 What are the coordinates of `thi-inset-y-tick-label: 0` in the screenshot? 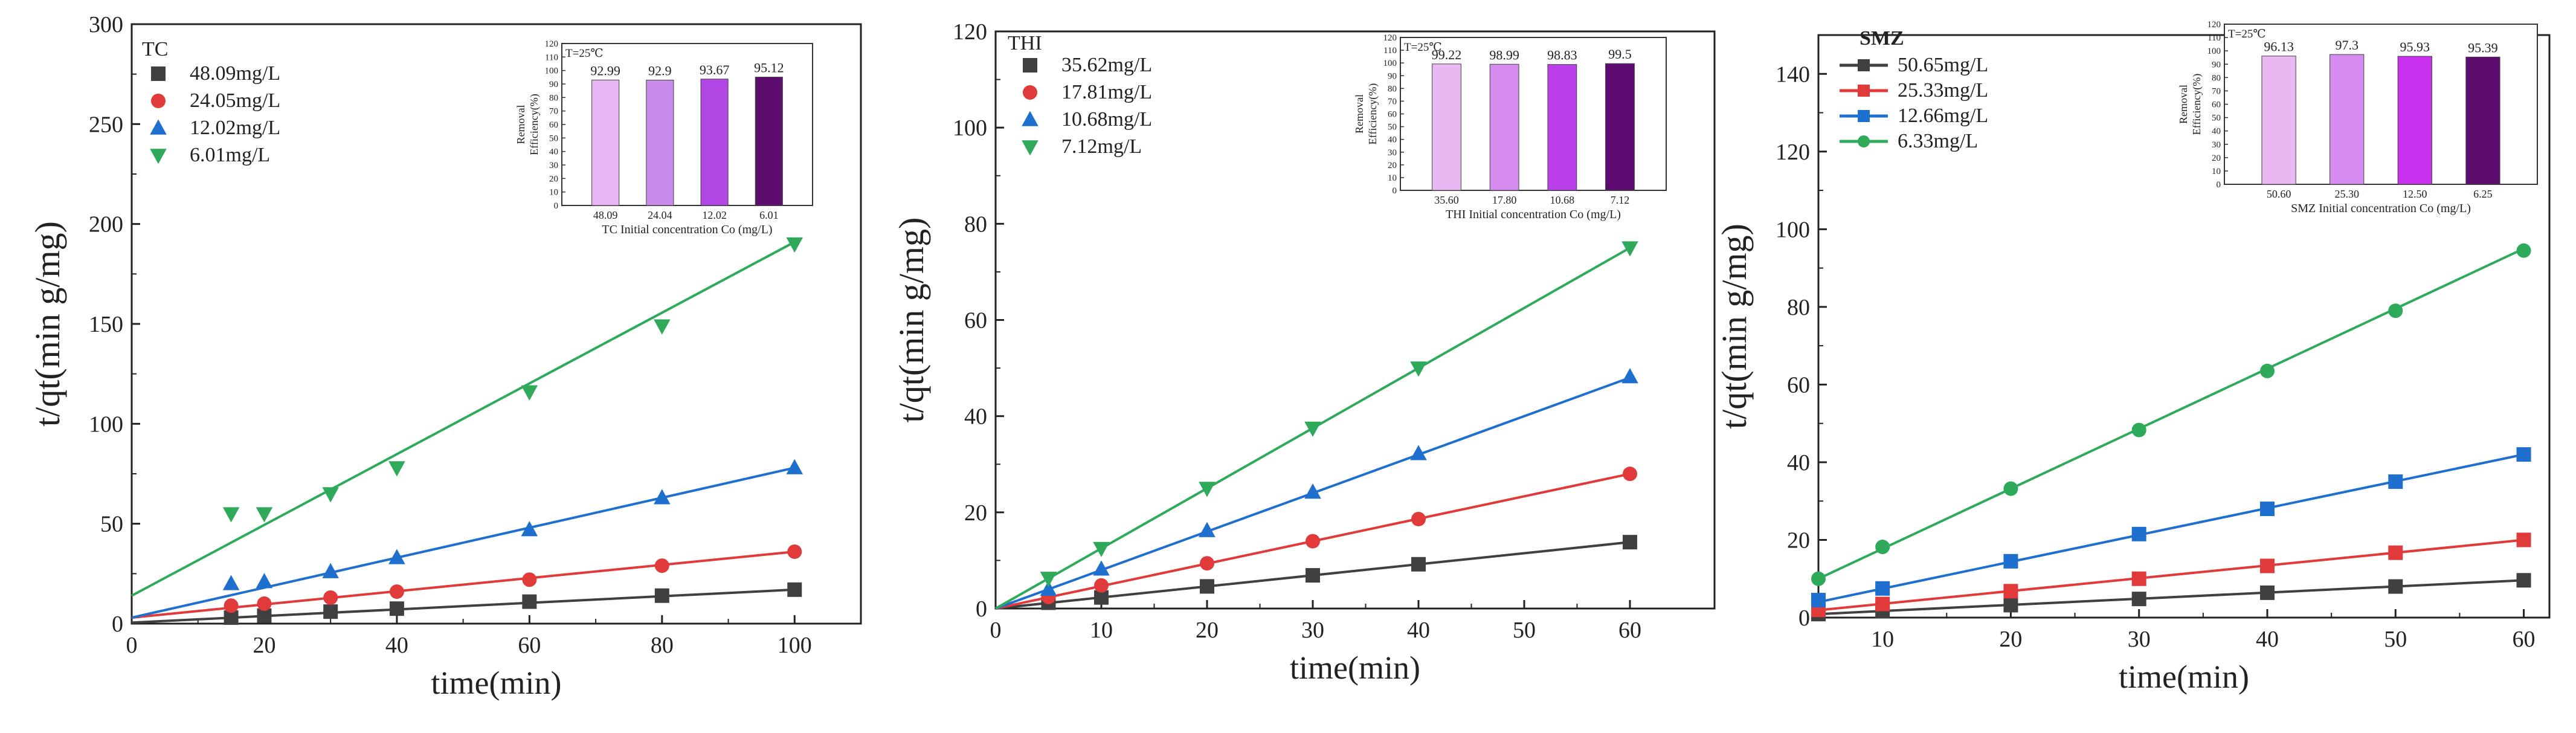 It's located at (1395, 191).